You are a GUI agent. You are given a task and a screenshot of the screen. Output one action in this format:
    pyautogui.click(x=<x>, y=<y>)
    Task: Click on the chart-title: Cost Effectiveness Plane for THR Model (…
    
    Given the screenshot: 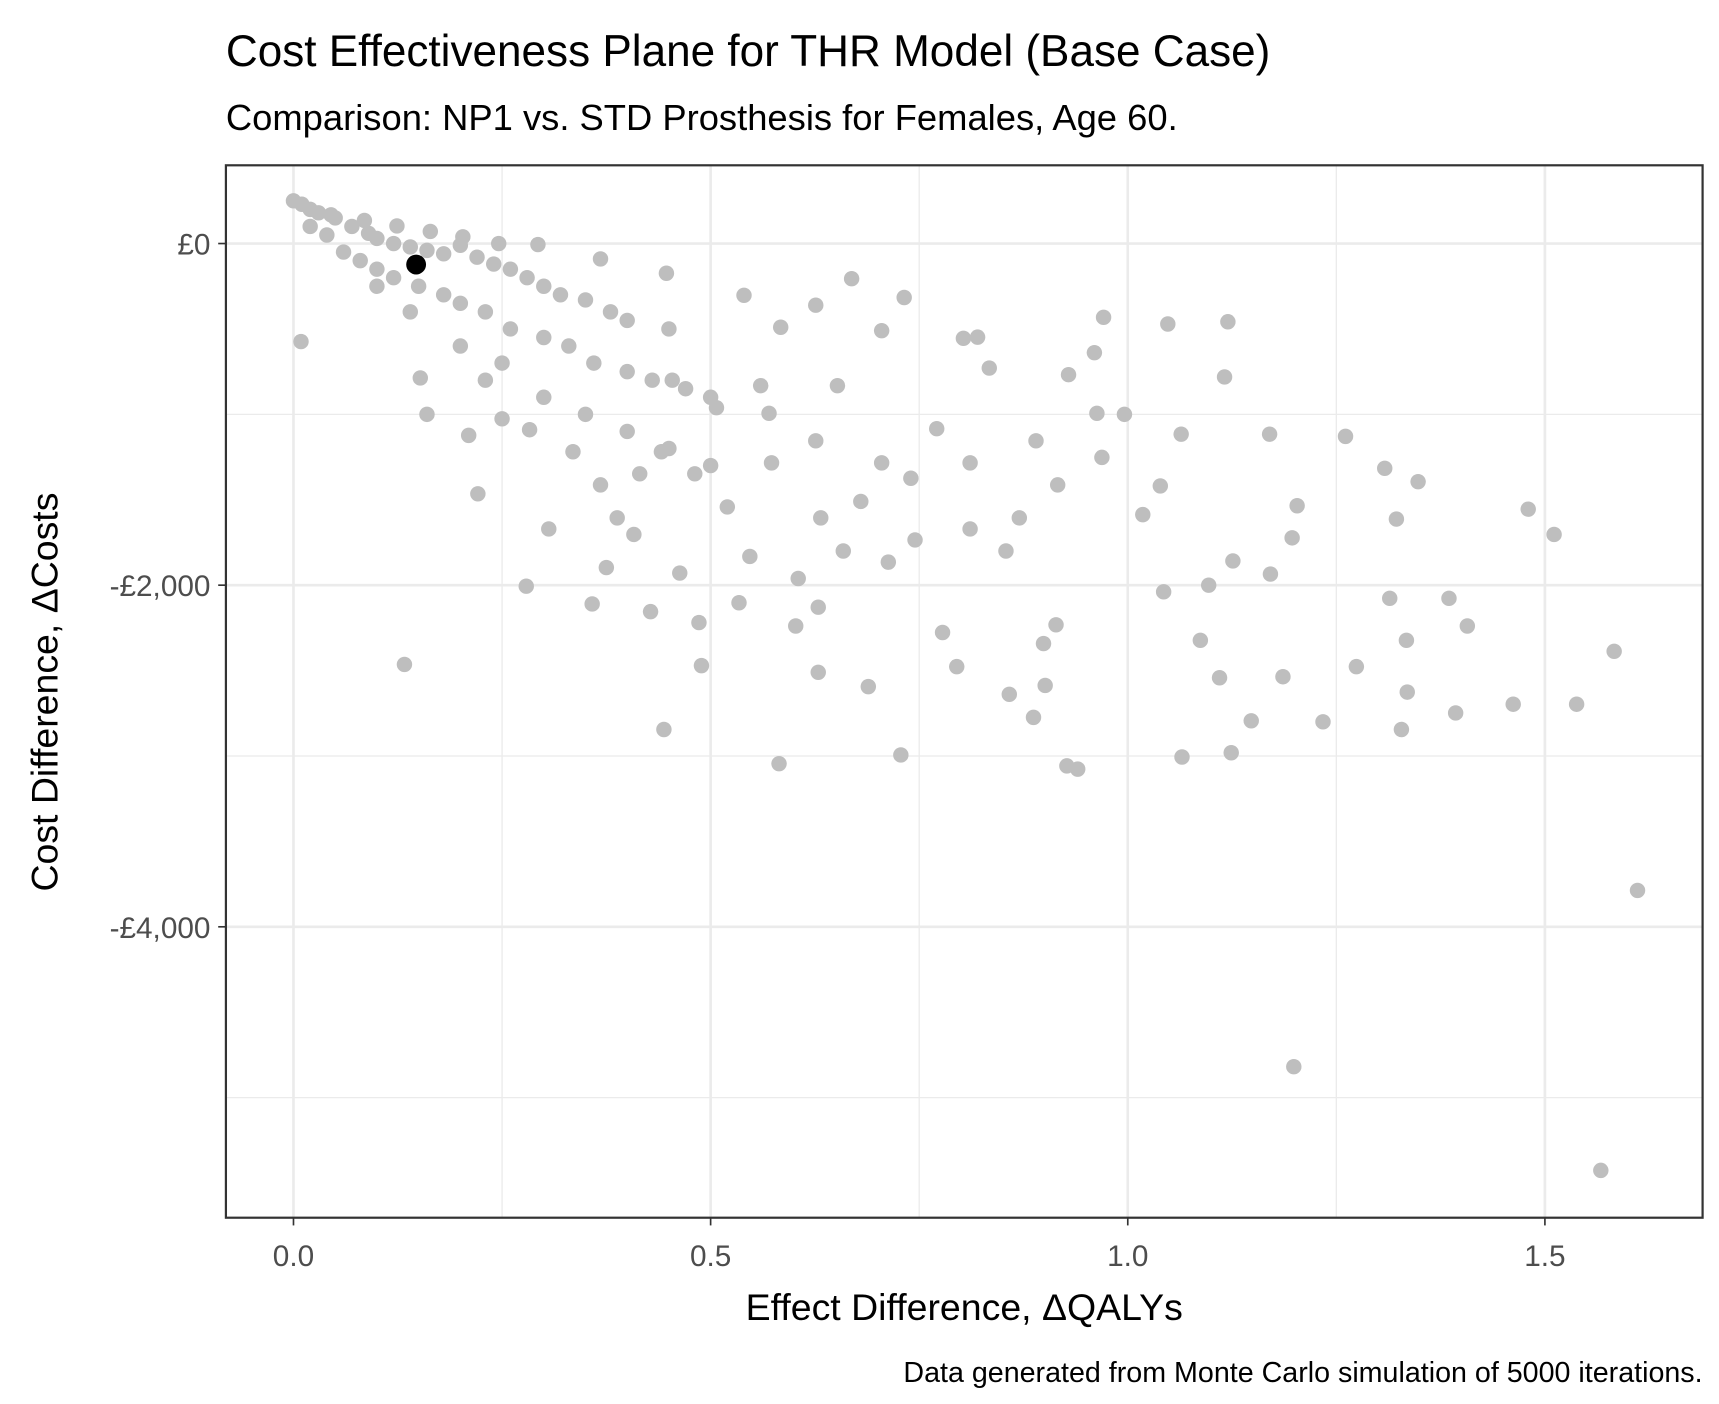 What is the action you would take?
    pyautogui.click(x=748, y=51)
    